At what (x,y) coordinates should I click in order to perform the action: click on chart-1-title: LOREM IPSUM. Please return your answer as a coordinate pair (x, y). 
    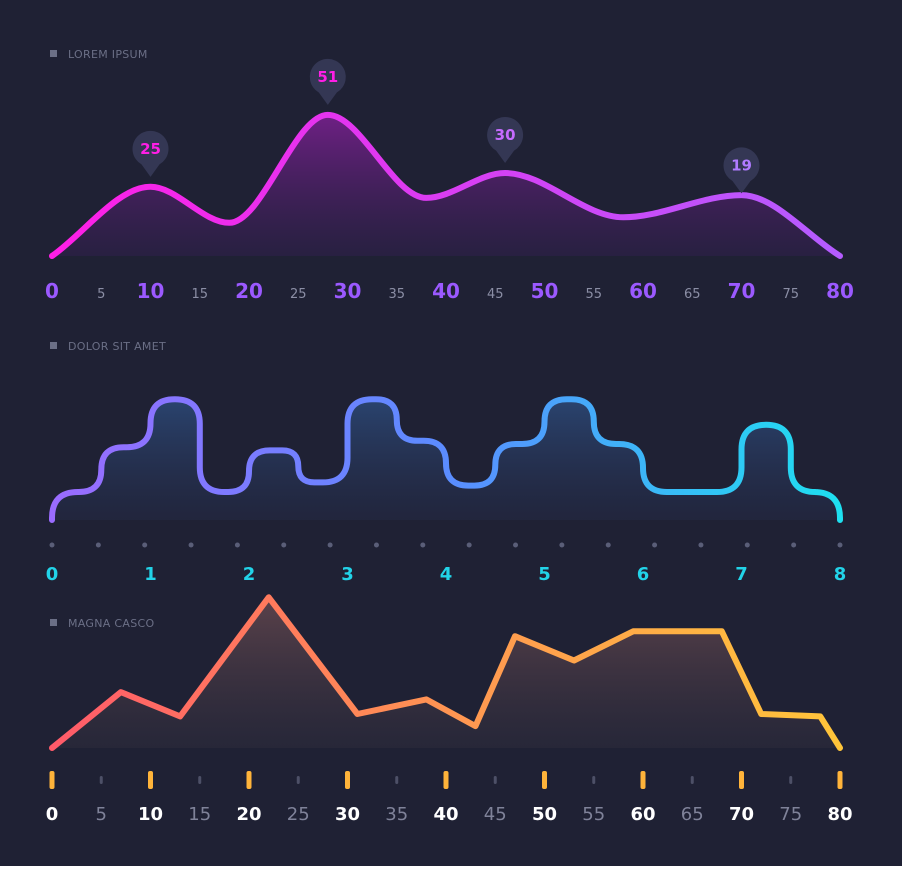
    Looking at the image, I should click on (108, 54).